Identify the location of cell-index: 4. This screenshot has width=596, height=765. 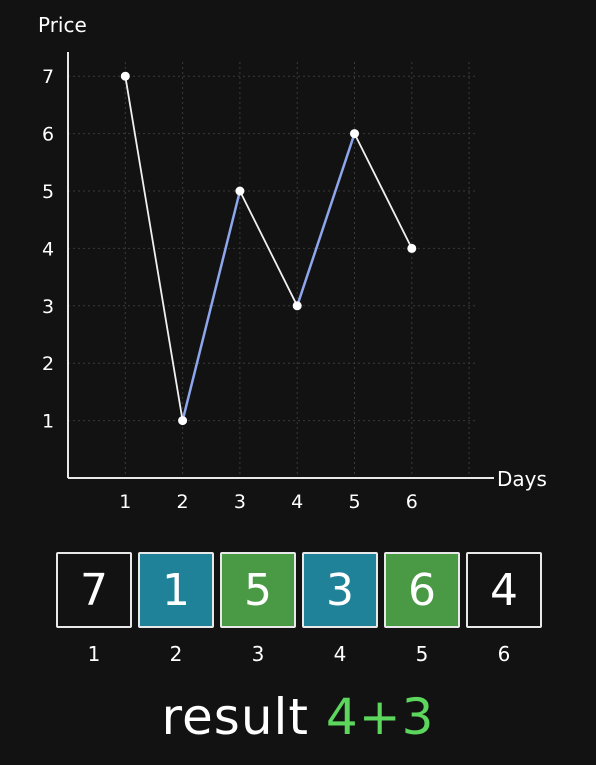
(340, 654).